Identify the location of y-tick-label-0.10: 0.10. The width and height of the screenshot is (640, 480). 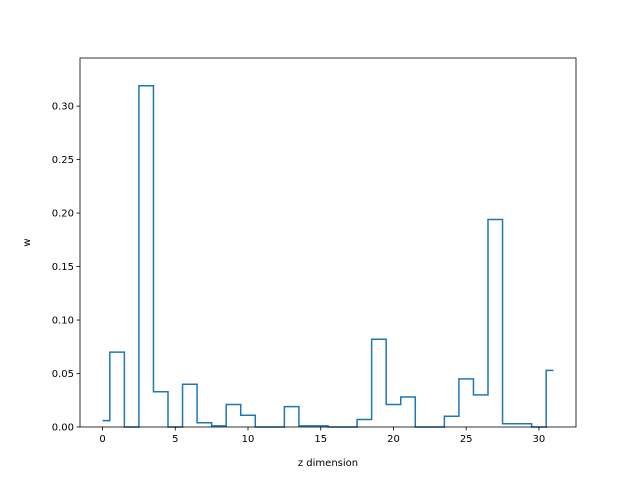
(63, 321).